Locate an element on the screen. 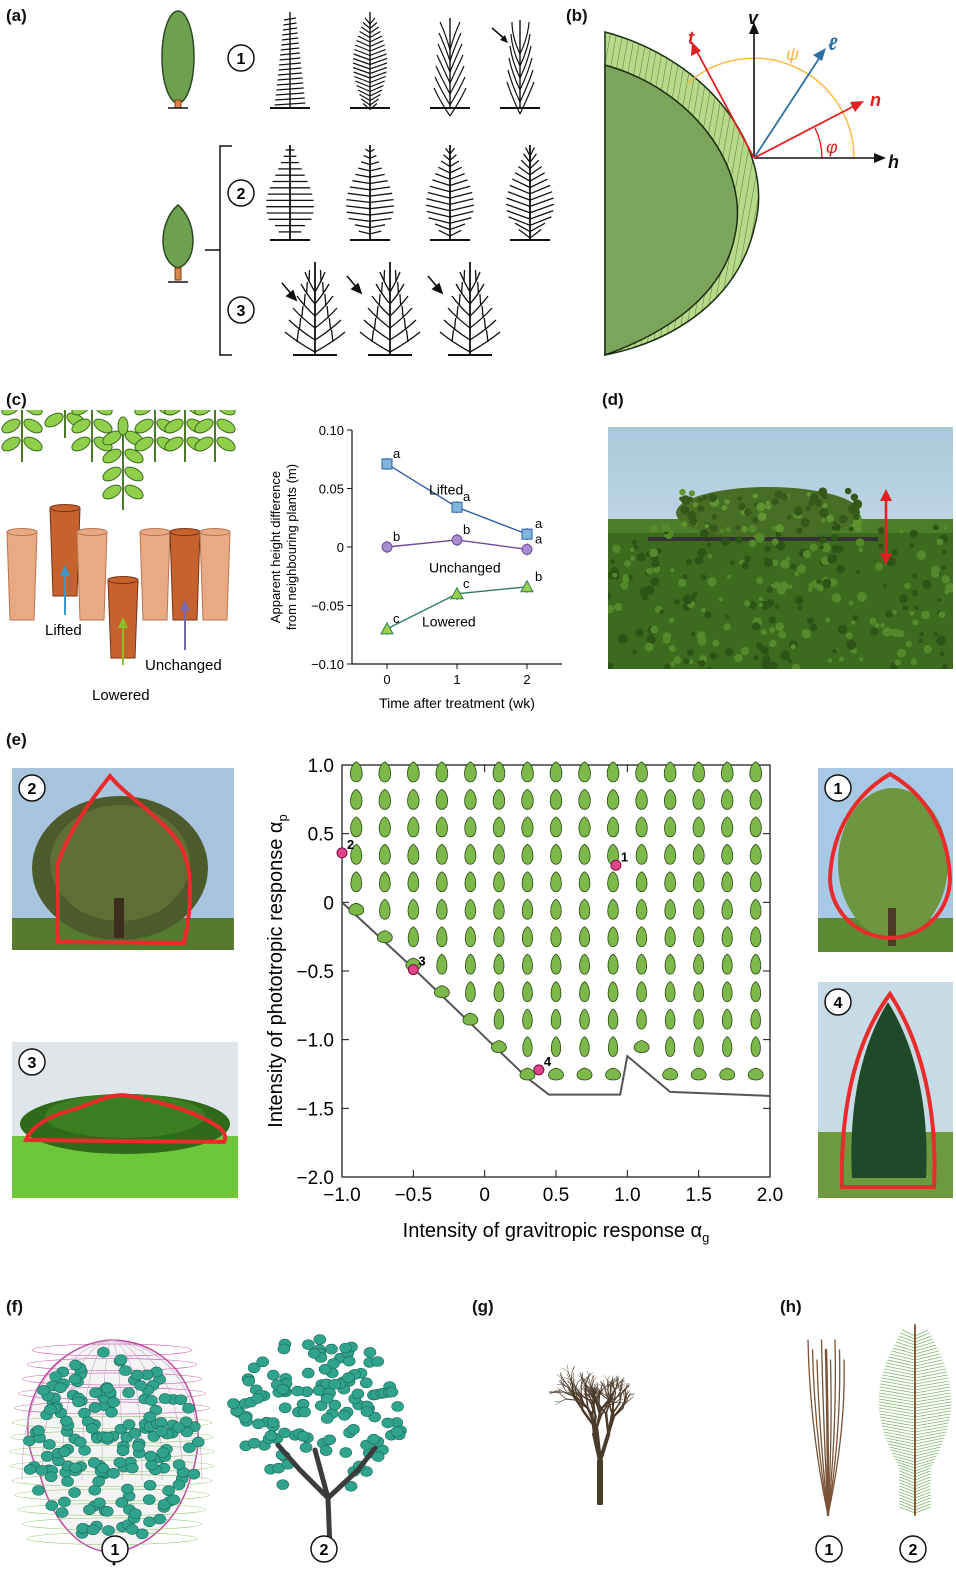 Image resolution: width=956 pixels, height=1577 pixels. y-tick-label: 0.10 is located at coordinates (331, 430).